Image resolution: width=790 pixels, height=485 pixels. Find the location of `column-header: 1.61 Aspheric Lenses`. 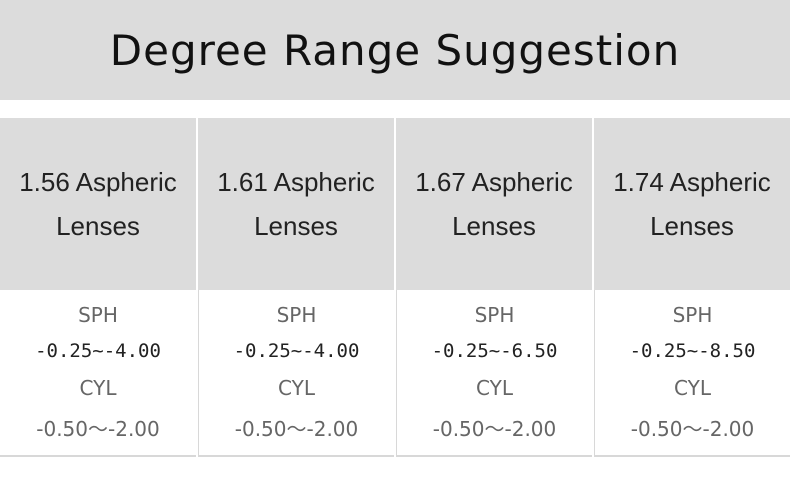

column-header: 1.61 Aspheric Lenses is located at coordinates (296, 204).